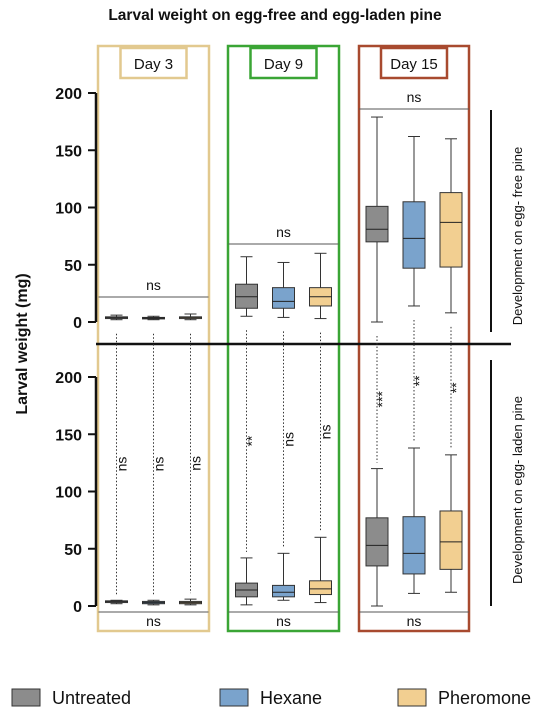 The width and height of the screenshot is (550, 720). I want to click on day-title-3: Day 15, so click(414, 64).